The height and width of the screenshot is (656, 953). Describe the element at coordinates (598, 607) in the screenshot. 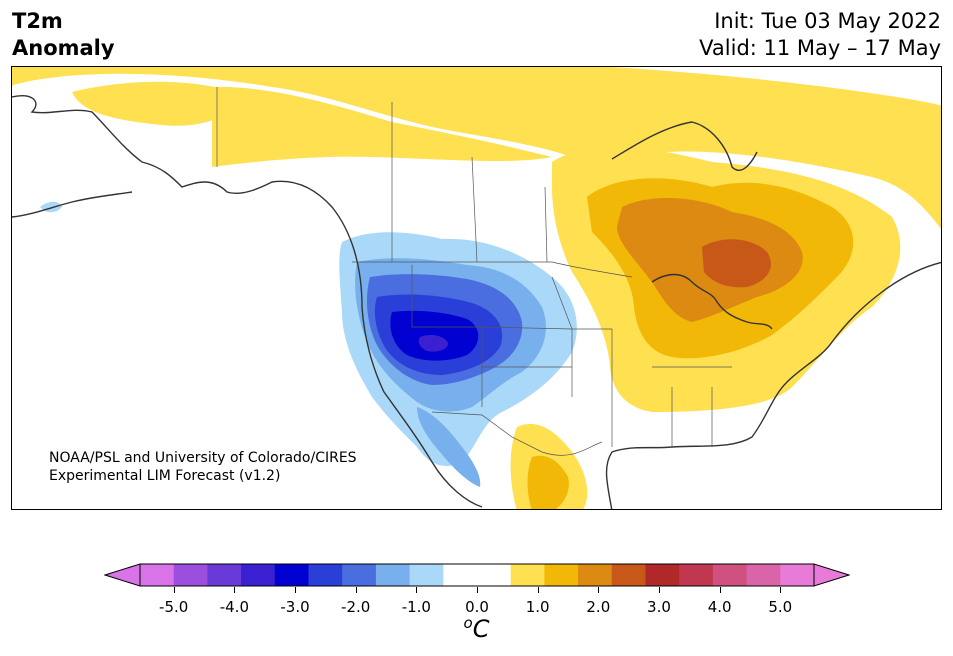

I see `colorbar-tick-label: 2.0` at that location.